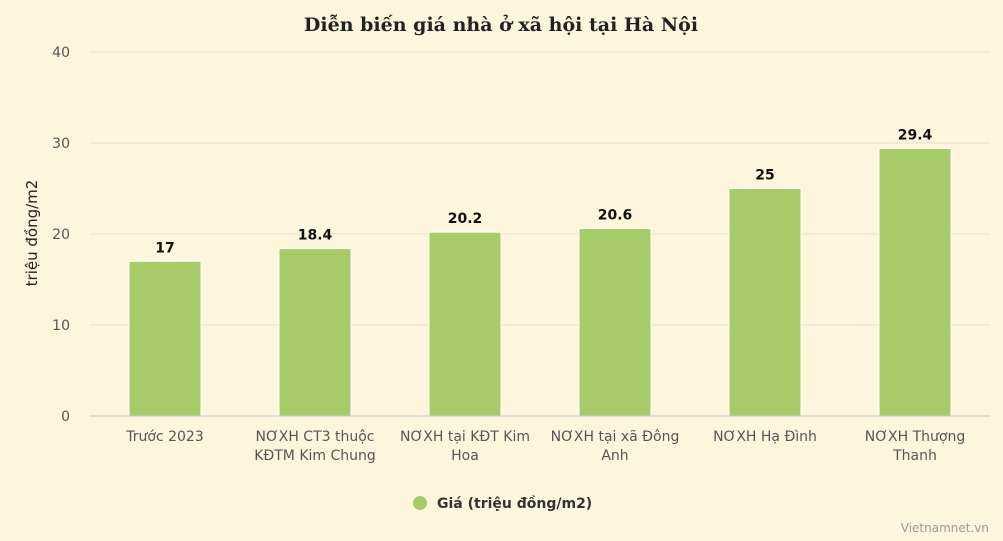 The width and height of the screenshot is (1003, 541). Describe the element at coordinates (614, 456) in the screenshot. I see `x-tick-label: Anh` at that location.